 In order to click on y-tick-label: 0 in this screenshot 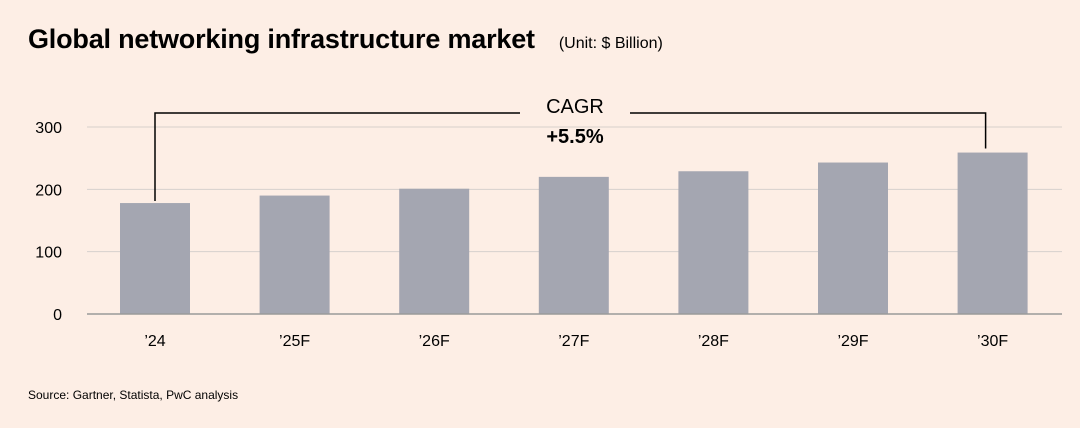, I will do `click(57, 315)`.